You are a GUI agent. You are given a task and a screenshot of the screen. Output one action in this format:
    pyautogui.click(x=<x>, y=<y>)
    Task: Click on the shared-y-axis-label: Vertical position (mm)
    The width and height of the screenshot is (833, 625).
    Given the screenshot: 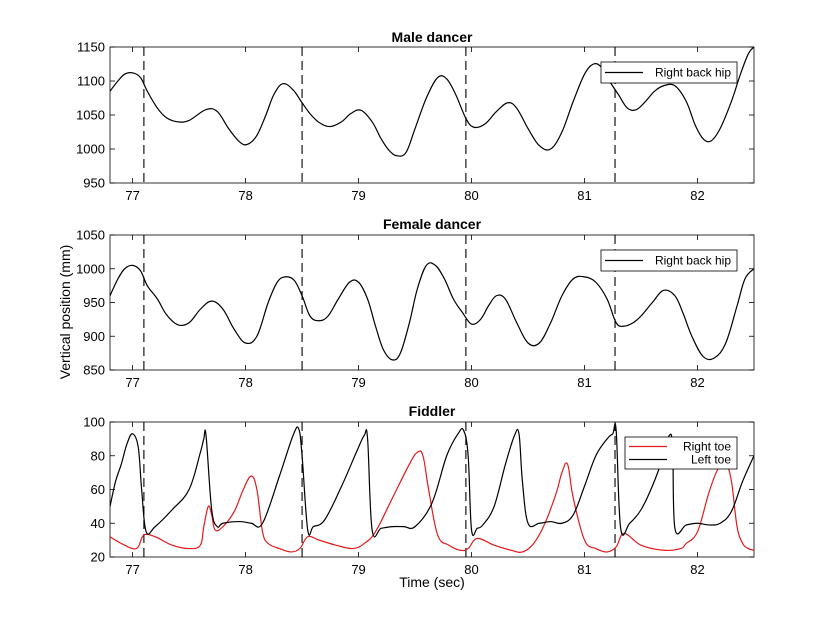 What is the action you would take?
    pyautogui.click(x=65, y=312)
    